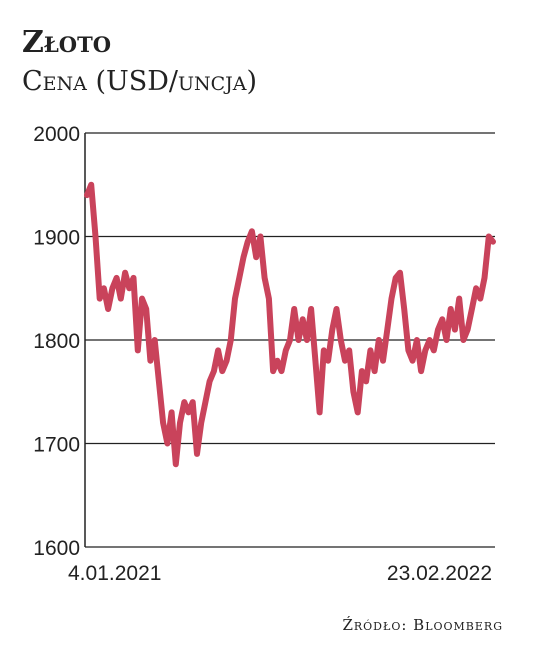 The width and height of the screenshot is (536, 662). I want to click on y-tick-label: 1700, so click(56, 445).